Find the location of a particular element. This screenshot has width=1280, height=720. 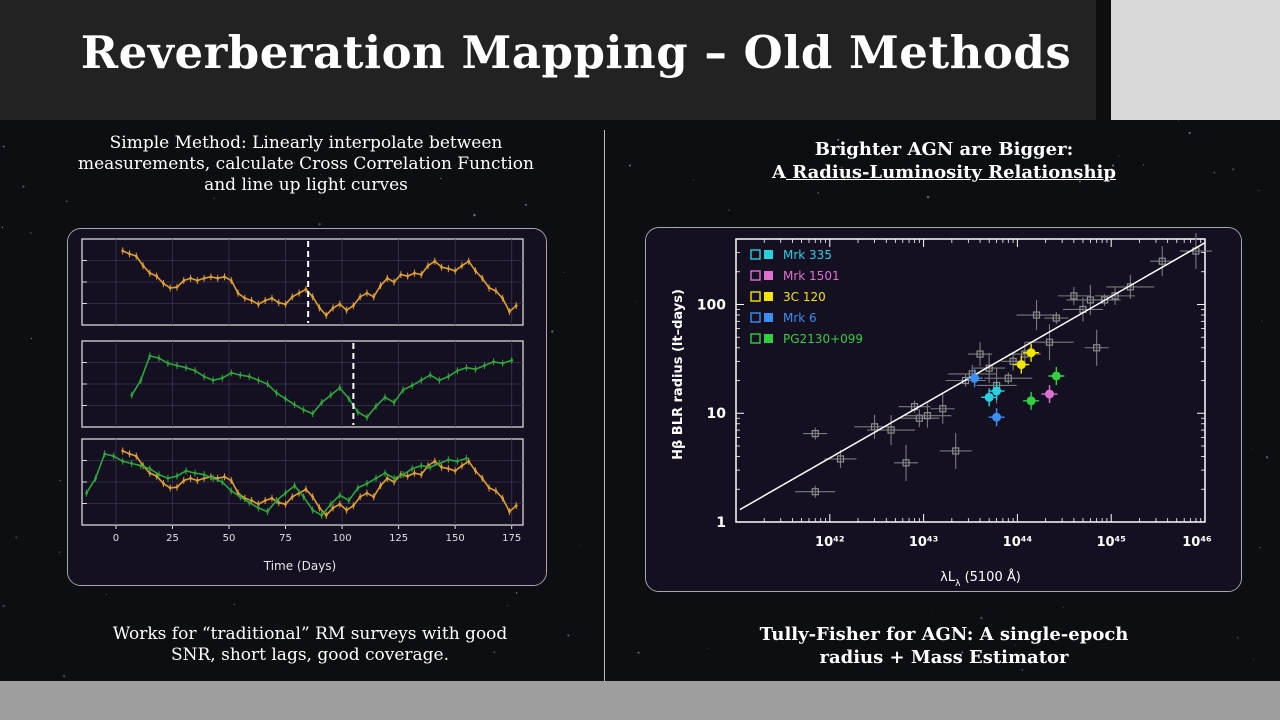

x-tick-label: 10⁴³ is located at coordinates (923, 542).